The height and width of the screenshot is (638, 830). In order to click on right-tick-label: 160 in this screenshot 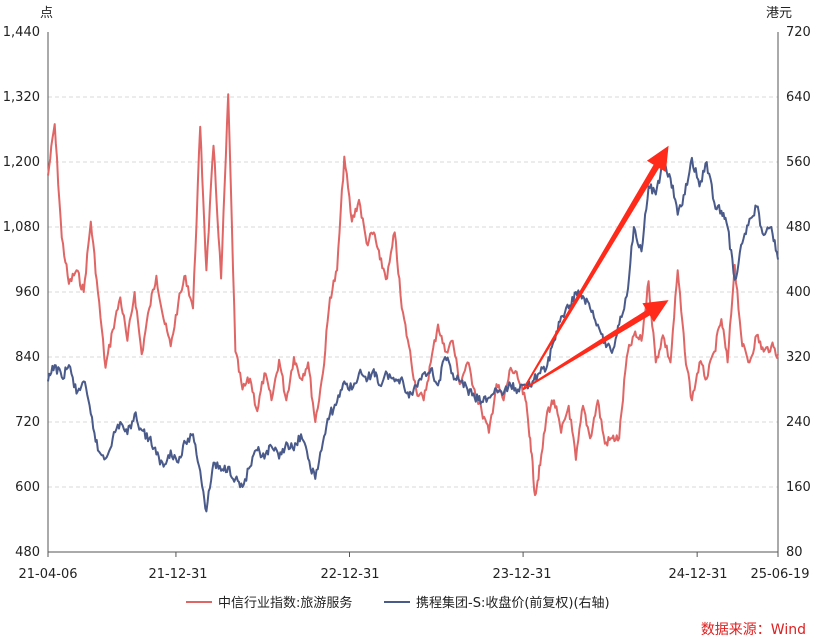, I will do `click(798, 487)`.